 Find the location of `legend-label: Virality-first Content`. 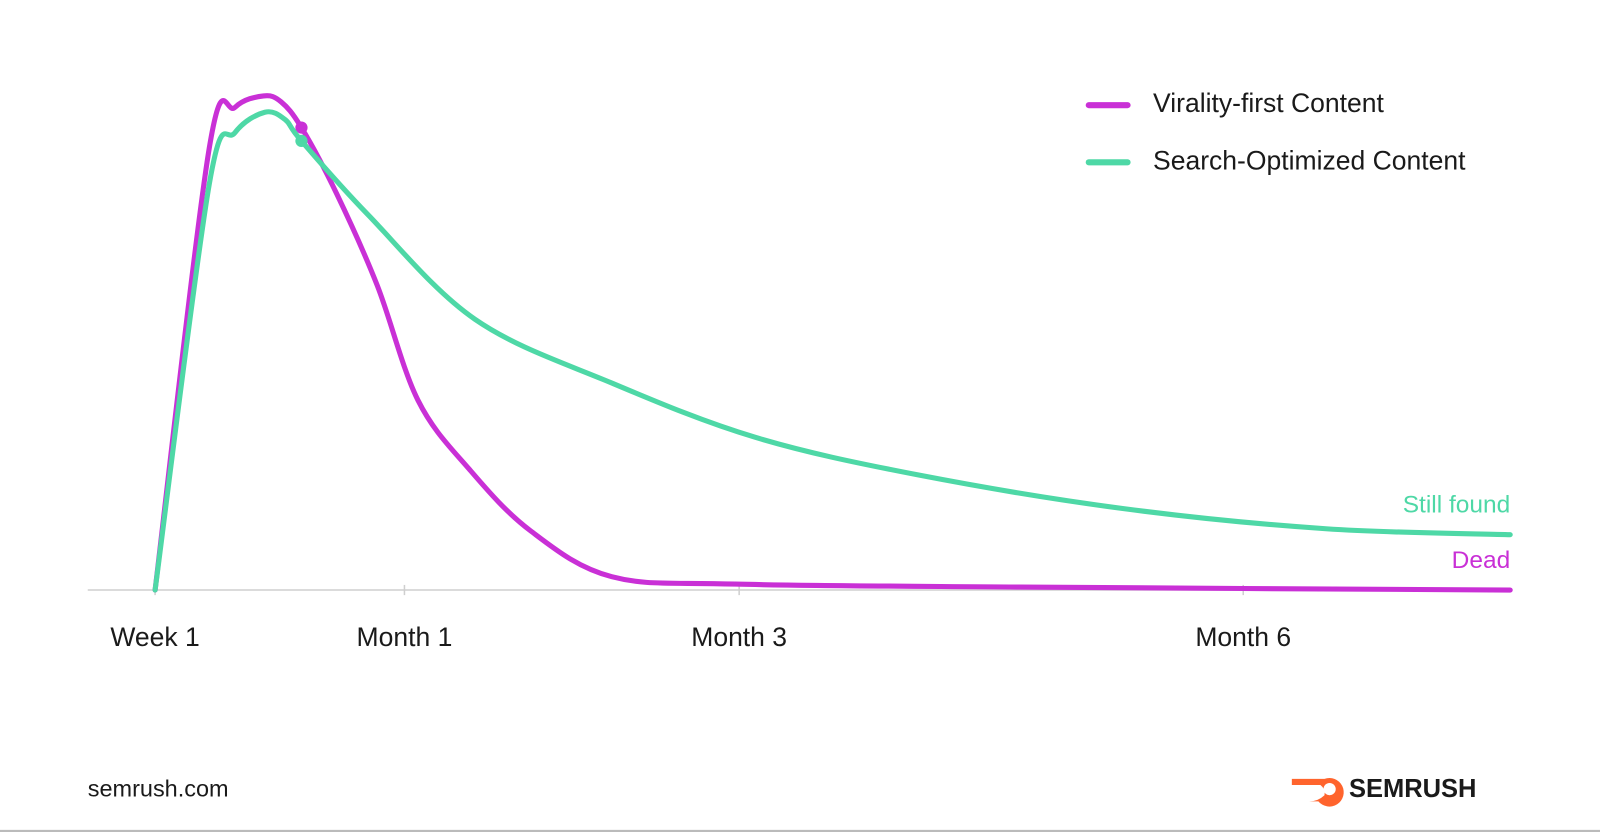

legend-label: Virality-first Content is located at coordinates (1268, 103).